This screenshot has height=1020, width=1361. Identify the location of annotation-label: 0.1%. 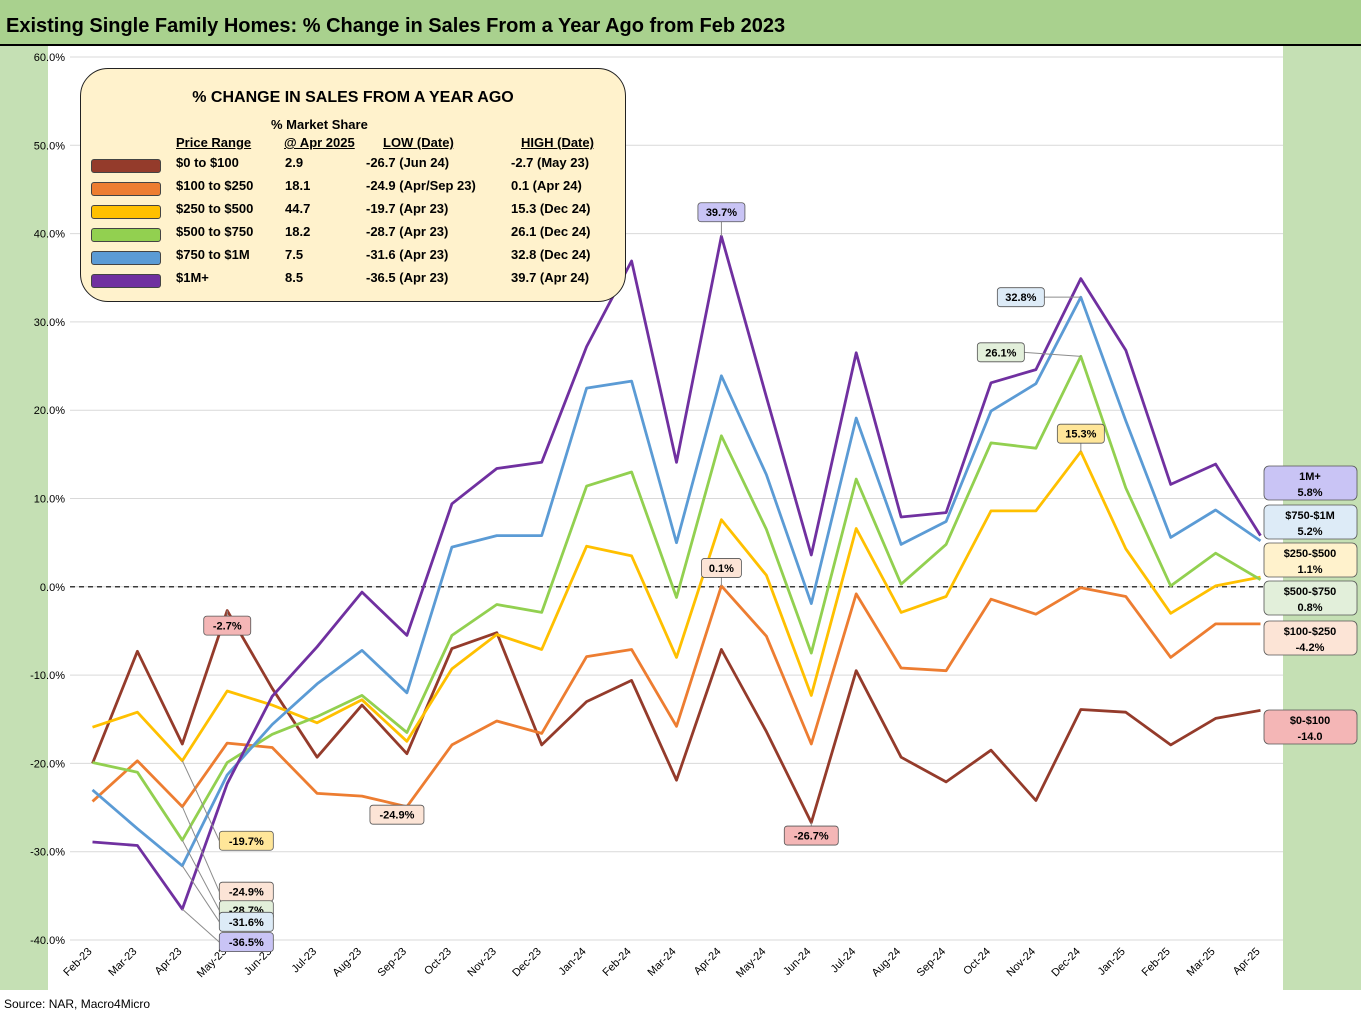
(721, 569).